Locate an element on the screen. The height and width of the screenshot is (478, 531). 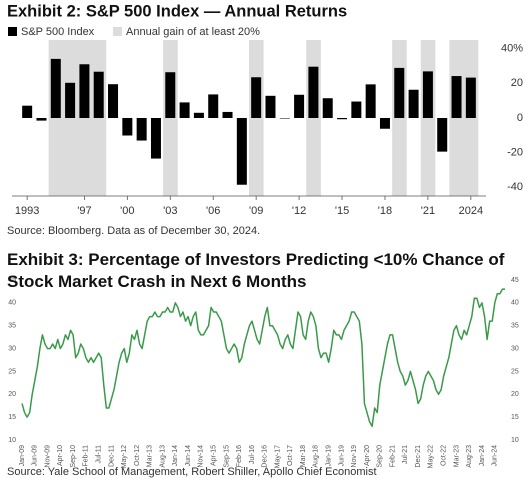
x-tick-label: Apr-10 is located at coordinates (60, 455).